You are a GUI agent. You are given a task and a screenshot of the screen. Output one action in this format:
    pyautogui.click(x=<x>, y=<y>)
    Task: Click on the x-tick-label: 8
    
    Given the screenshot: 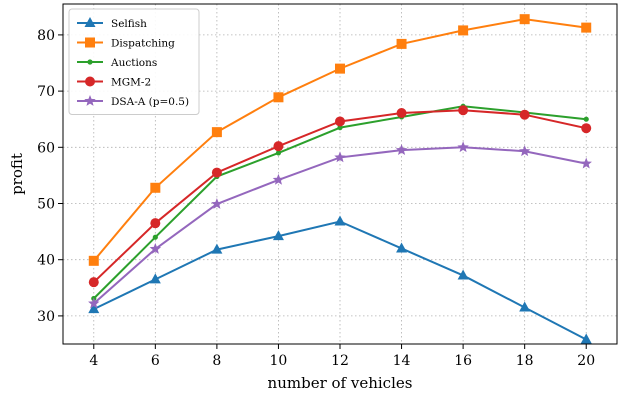 What is the action you would take?
    pyautogui.click(x=216, y=361)
    